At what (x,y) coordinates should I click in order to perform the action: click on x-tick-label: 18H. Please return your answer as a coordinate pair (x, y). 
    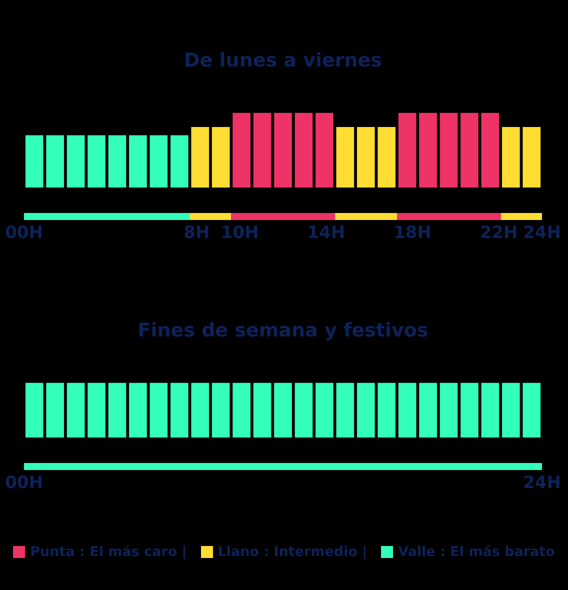
    Looking at the image, I should click on (413, 233).